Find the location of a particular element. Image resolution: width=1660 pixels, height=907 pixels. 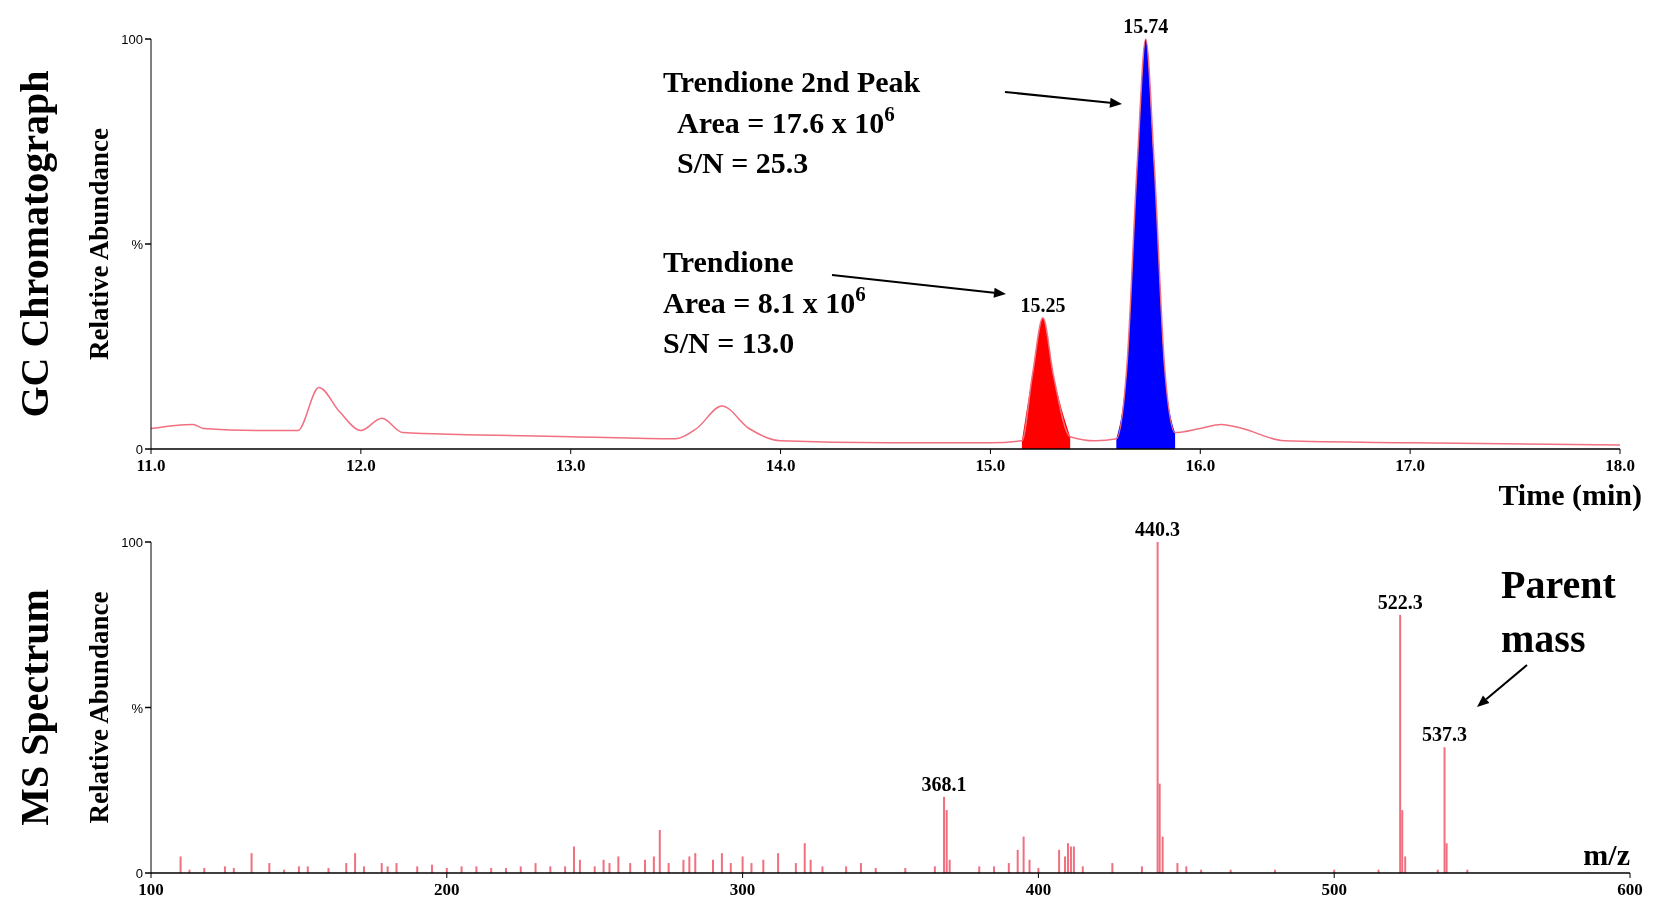

x-tick-label: 13.0 is located at coordinates (570, 465).